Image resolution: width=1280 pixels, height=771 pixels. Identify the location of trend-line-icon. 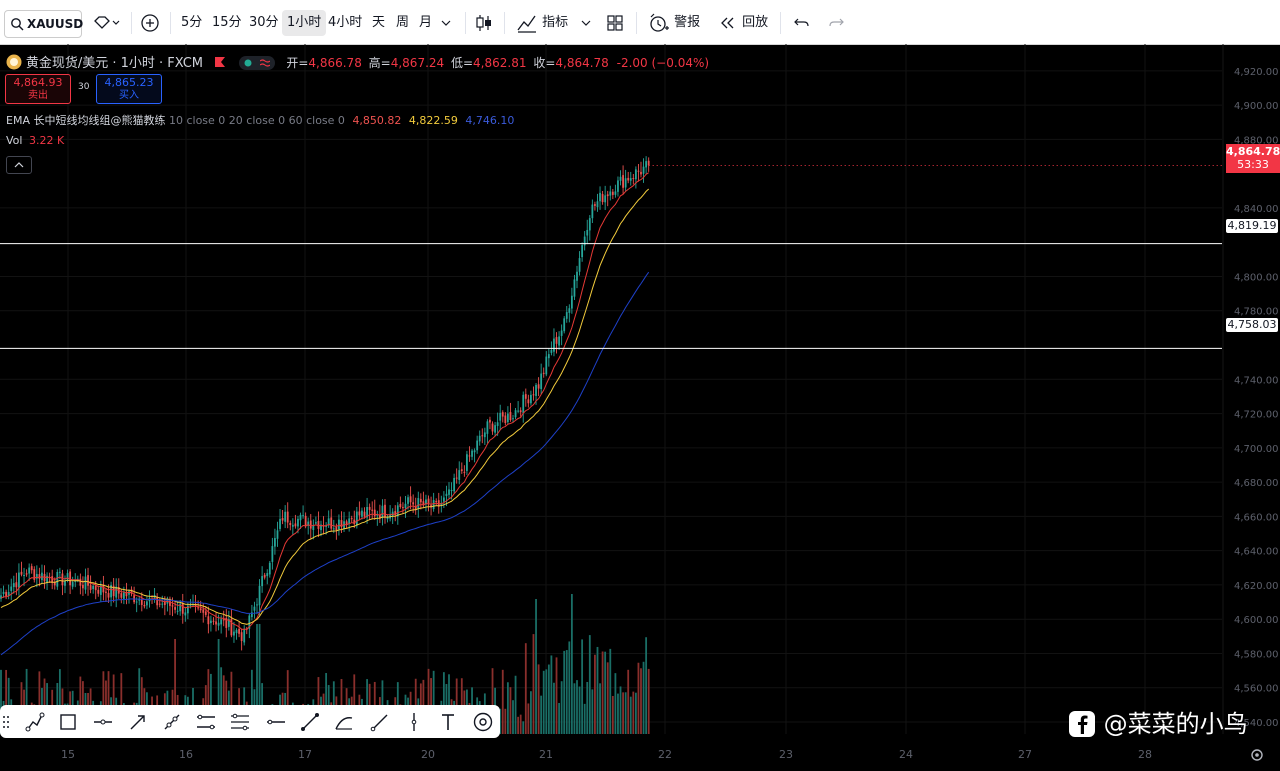
(172, 722).